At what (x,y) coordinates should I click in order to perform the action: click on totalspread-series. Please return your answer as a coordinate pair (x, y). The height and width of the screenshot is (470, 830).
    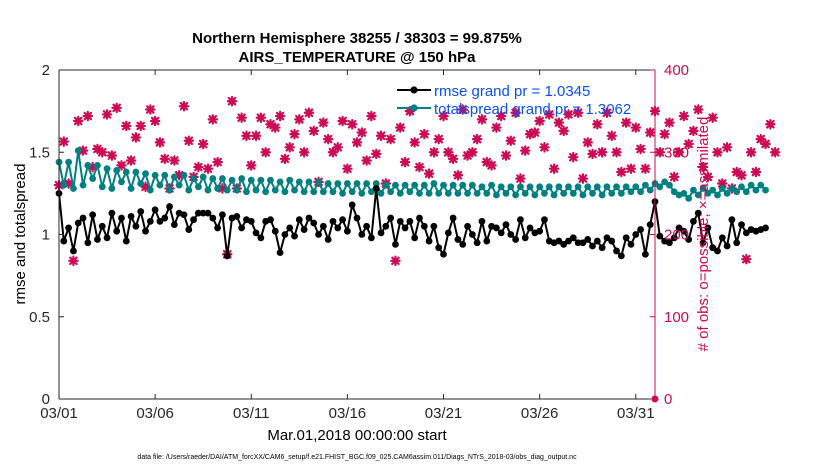
    Looking at the image, I should click on (412, 174).